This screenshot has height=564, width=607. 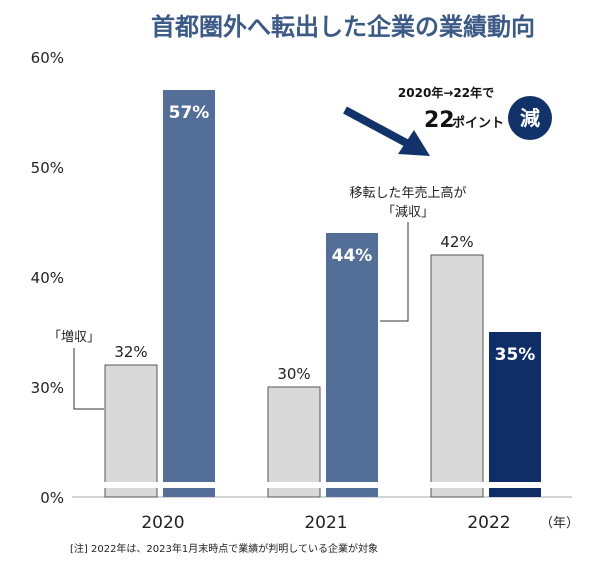 What do you see at coordinates (189, 113) in the screenshot?
I see `data-label: 57%` at bounding box center [189, 113].